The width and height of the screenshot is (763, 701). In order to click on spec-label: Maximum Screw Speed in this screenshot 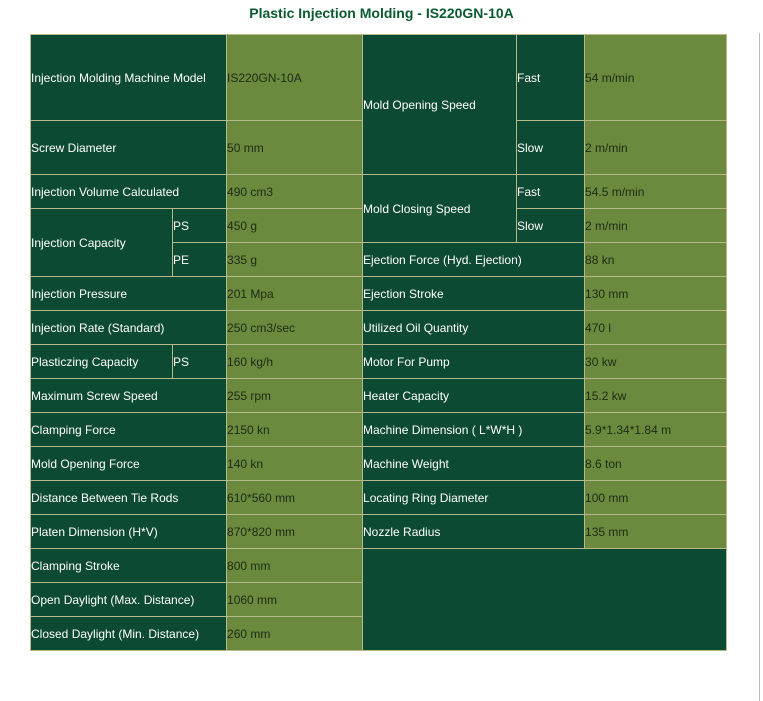, I will do `click(128, 395)`.